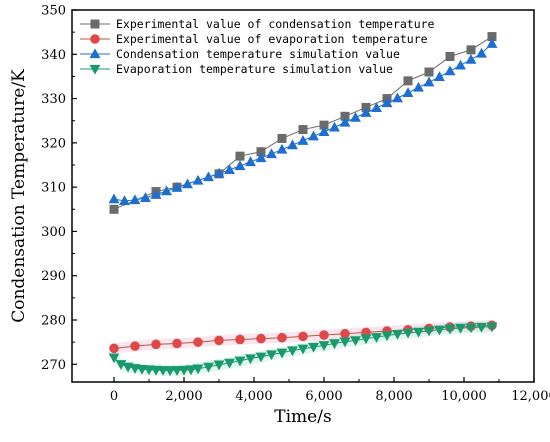 The width and height of the screenshot is (550, 442). What do you see at coordinates (53, 232) in the screenshot?
I see `y-tick-label: 300` at bounding box center [53, 232].